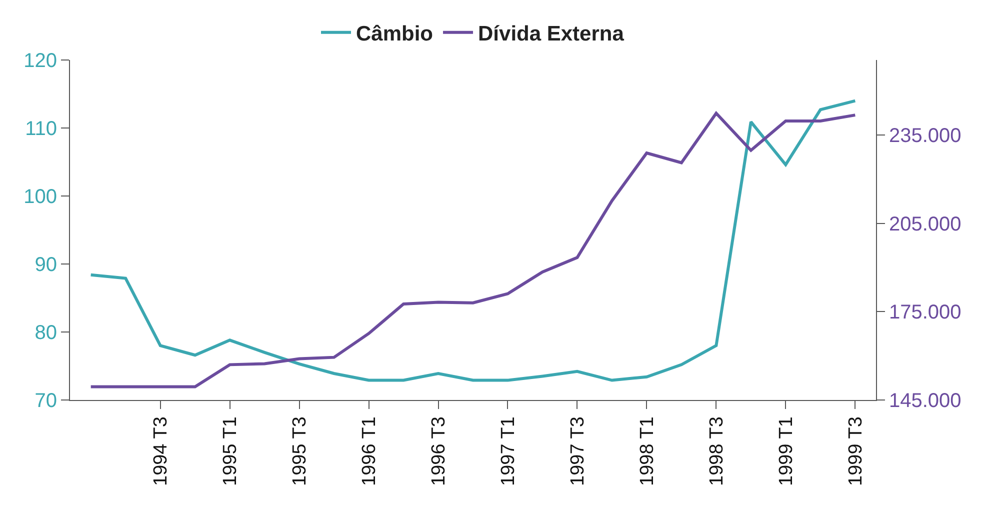  What do you see at coordinates (45, 265) in the screenshot?
I see `y-tick-label: 90` at bounding box center [45, 265].